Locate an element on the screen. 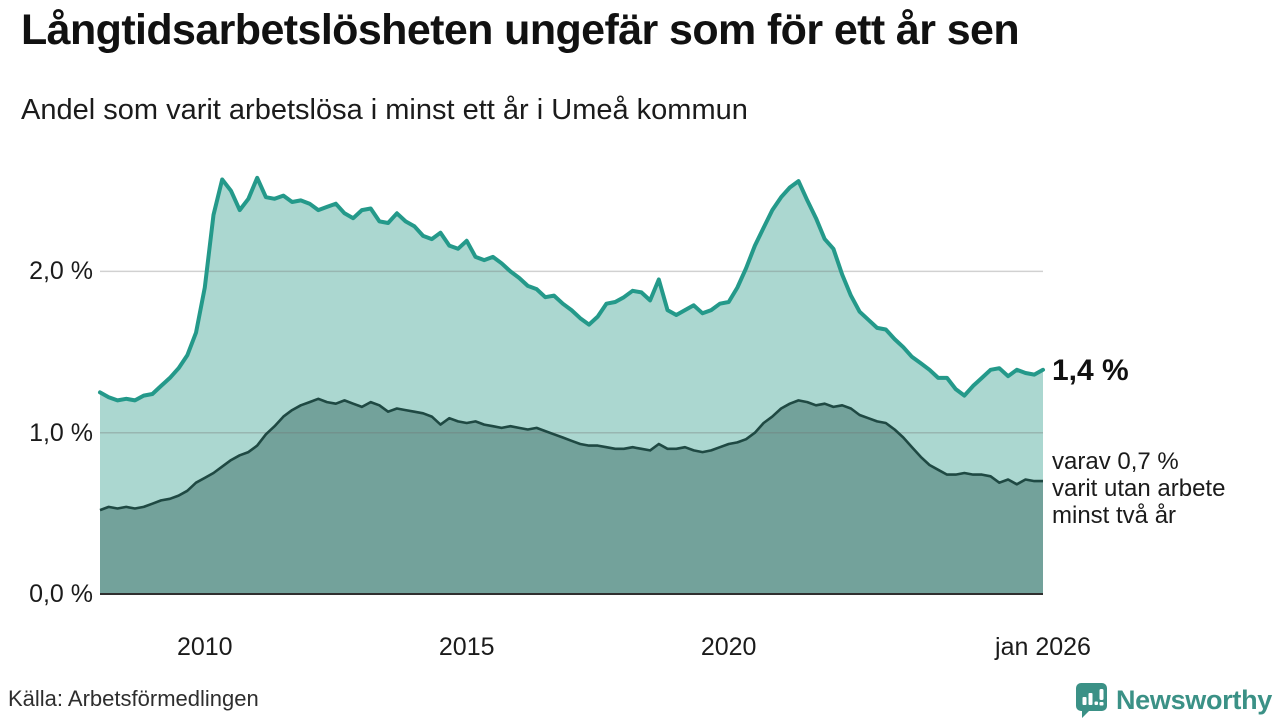 The height and width of the screenshot is (720, 1280). source-attribution: Källa: Arbetsförmedlingen is located at coordinates (133, 698).